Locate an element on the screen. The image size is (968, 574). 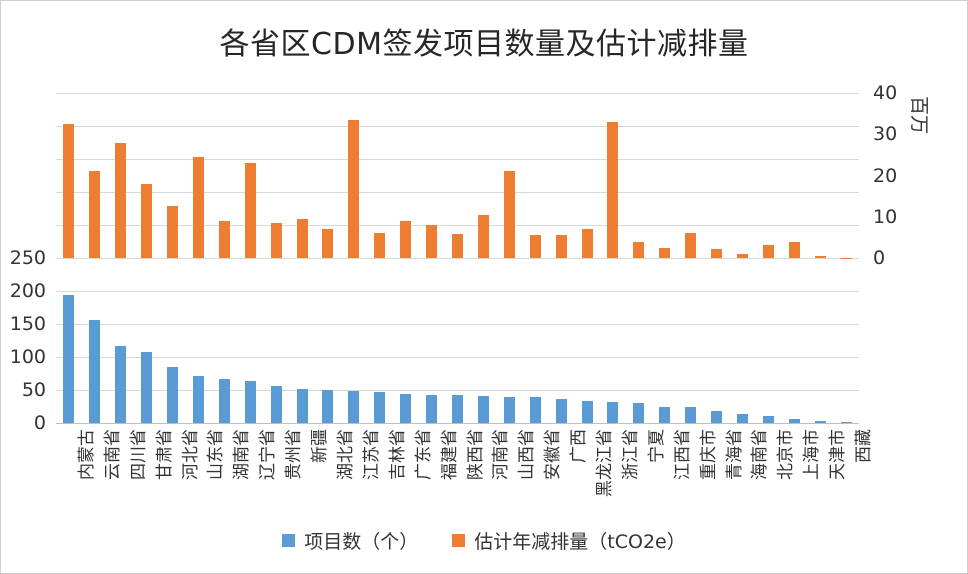
left-axis-tick: 200 is located at coordinates (27, 291).